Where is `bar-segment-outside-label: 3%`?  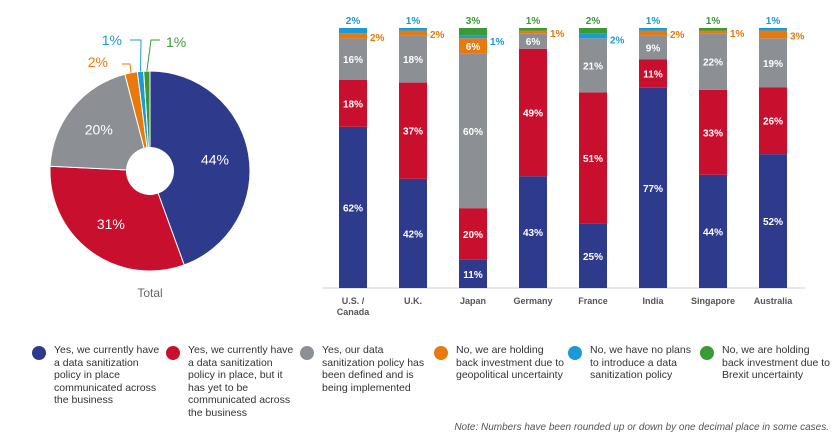
bar-segment-outside-label: 3% is located at coordinates (797, 36).